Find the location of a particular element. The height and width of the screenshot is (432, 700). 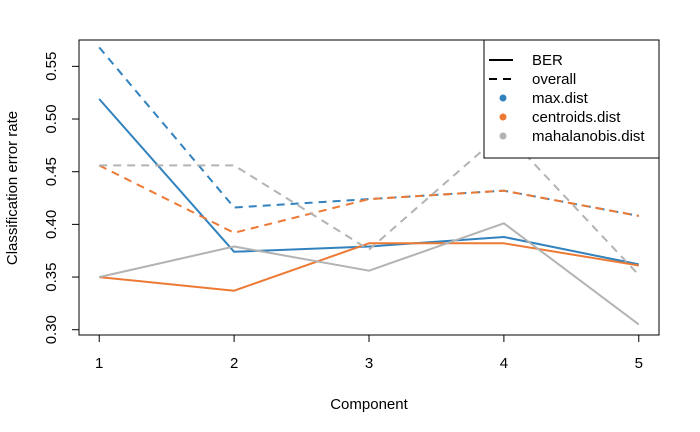

x-axis-title: Component is located at coordinates (369, 404).